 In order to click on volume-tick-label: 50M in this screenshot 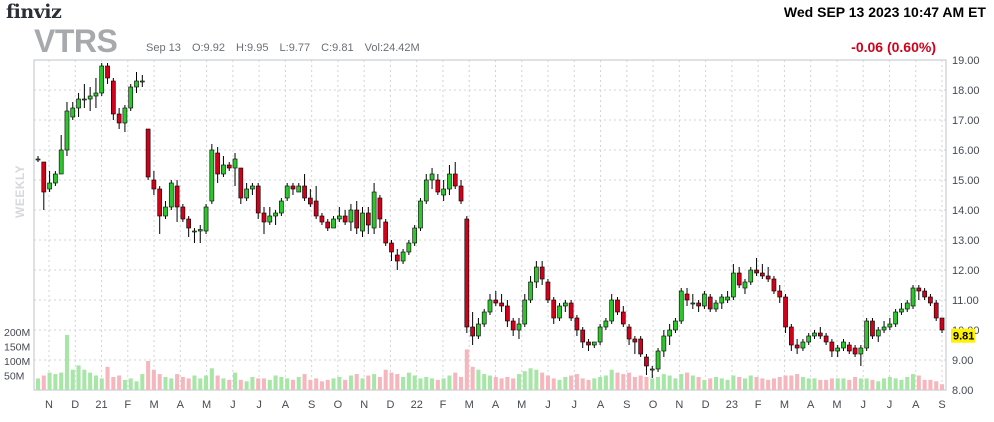, I will do `click(14, 377)`.